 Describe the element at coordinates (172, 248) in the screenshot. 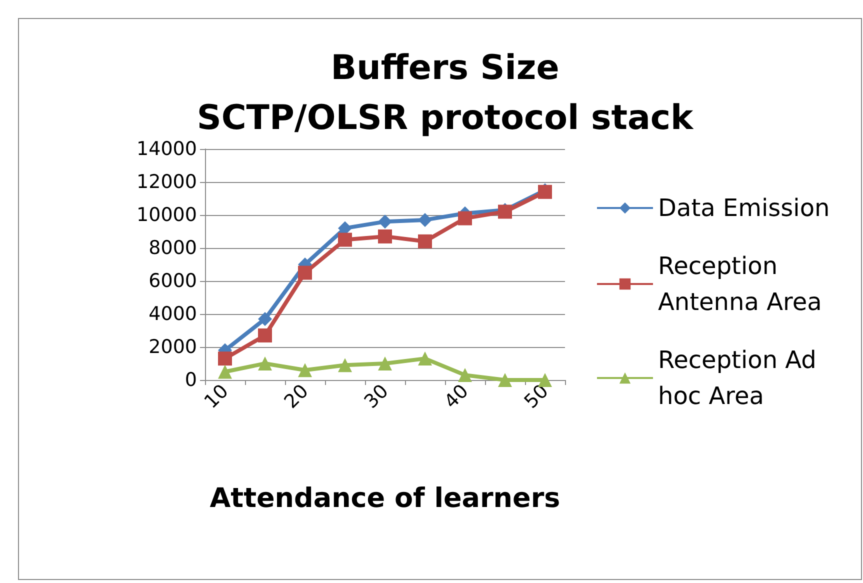

I see `y-tick-label: 8000` at that location.